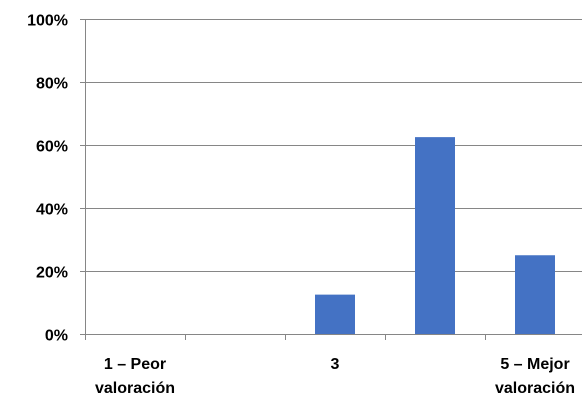 This screenshot has height=402, width=582. I want to click on y-tick-label: 60%, so click(52, 147).